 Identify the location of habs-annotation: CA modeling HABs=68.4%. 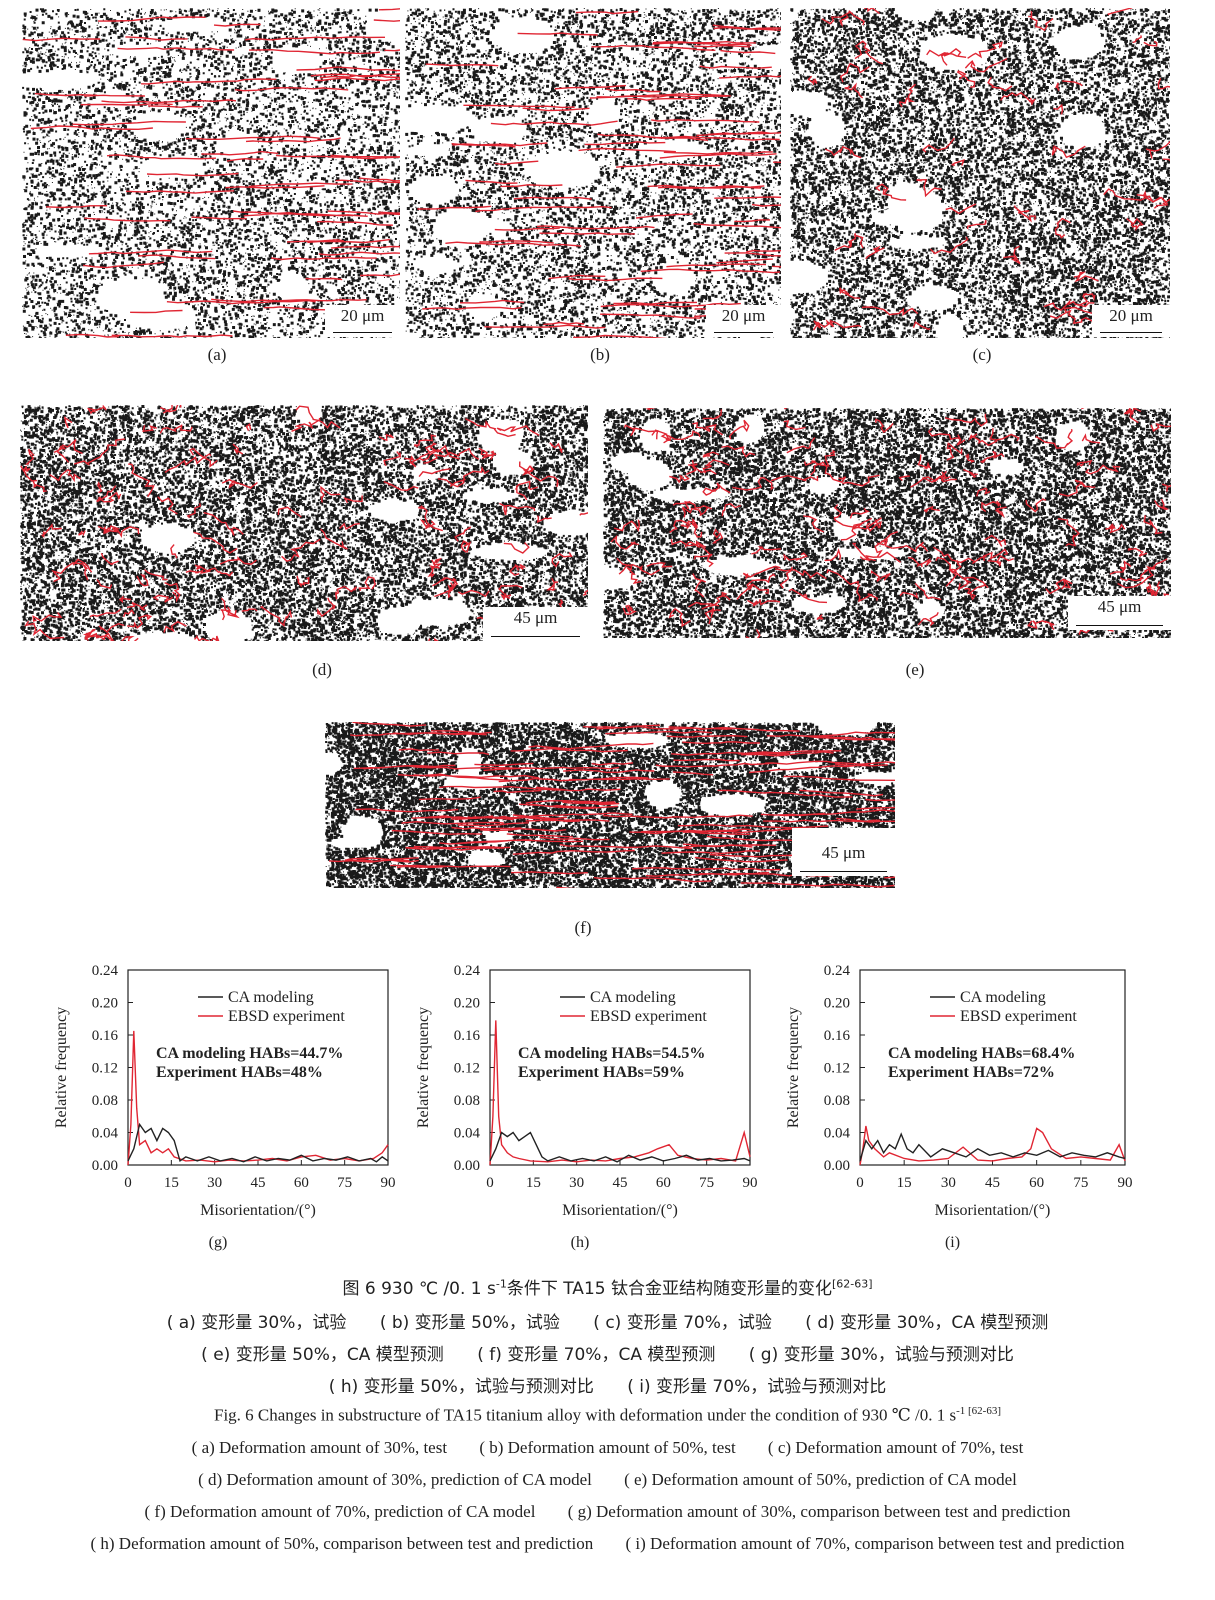
(981, 1053).